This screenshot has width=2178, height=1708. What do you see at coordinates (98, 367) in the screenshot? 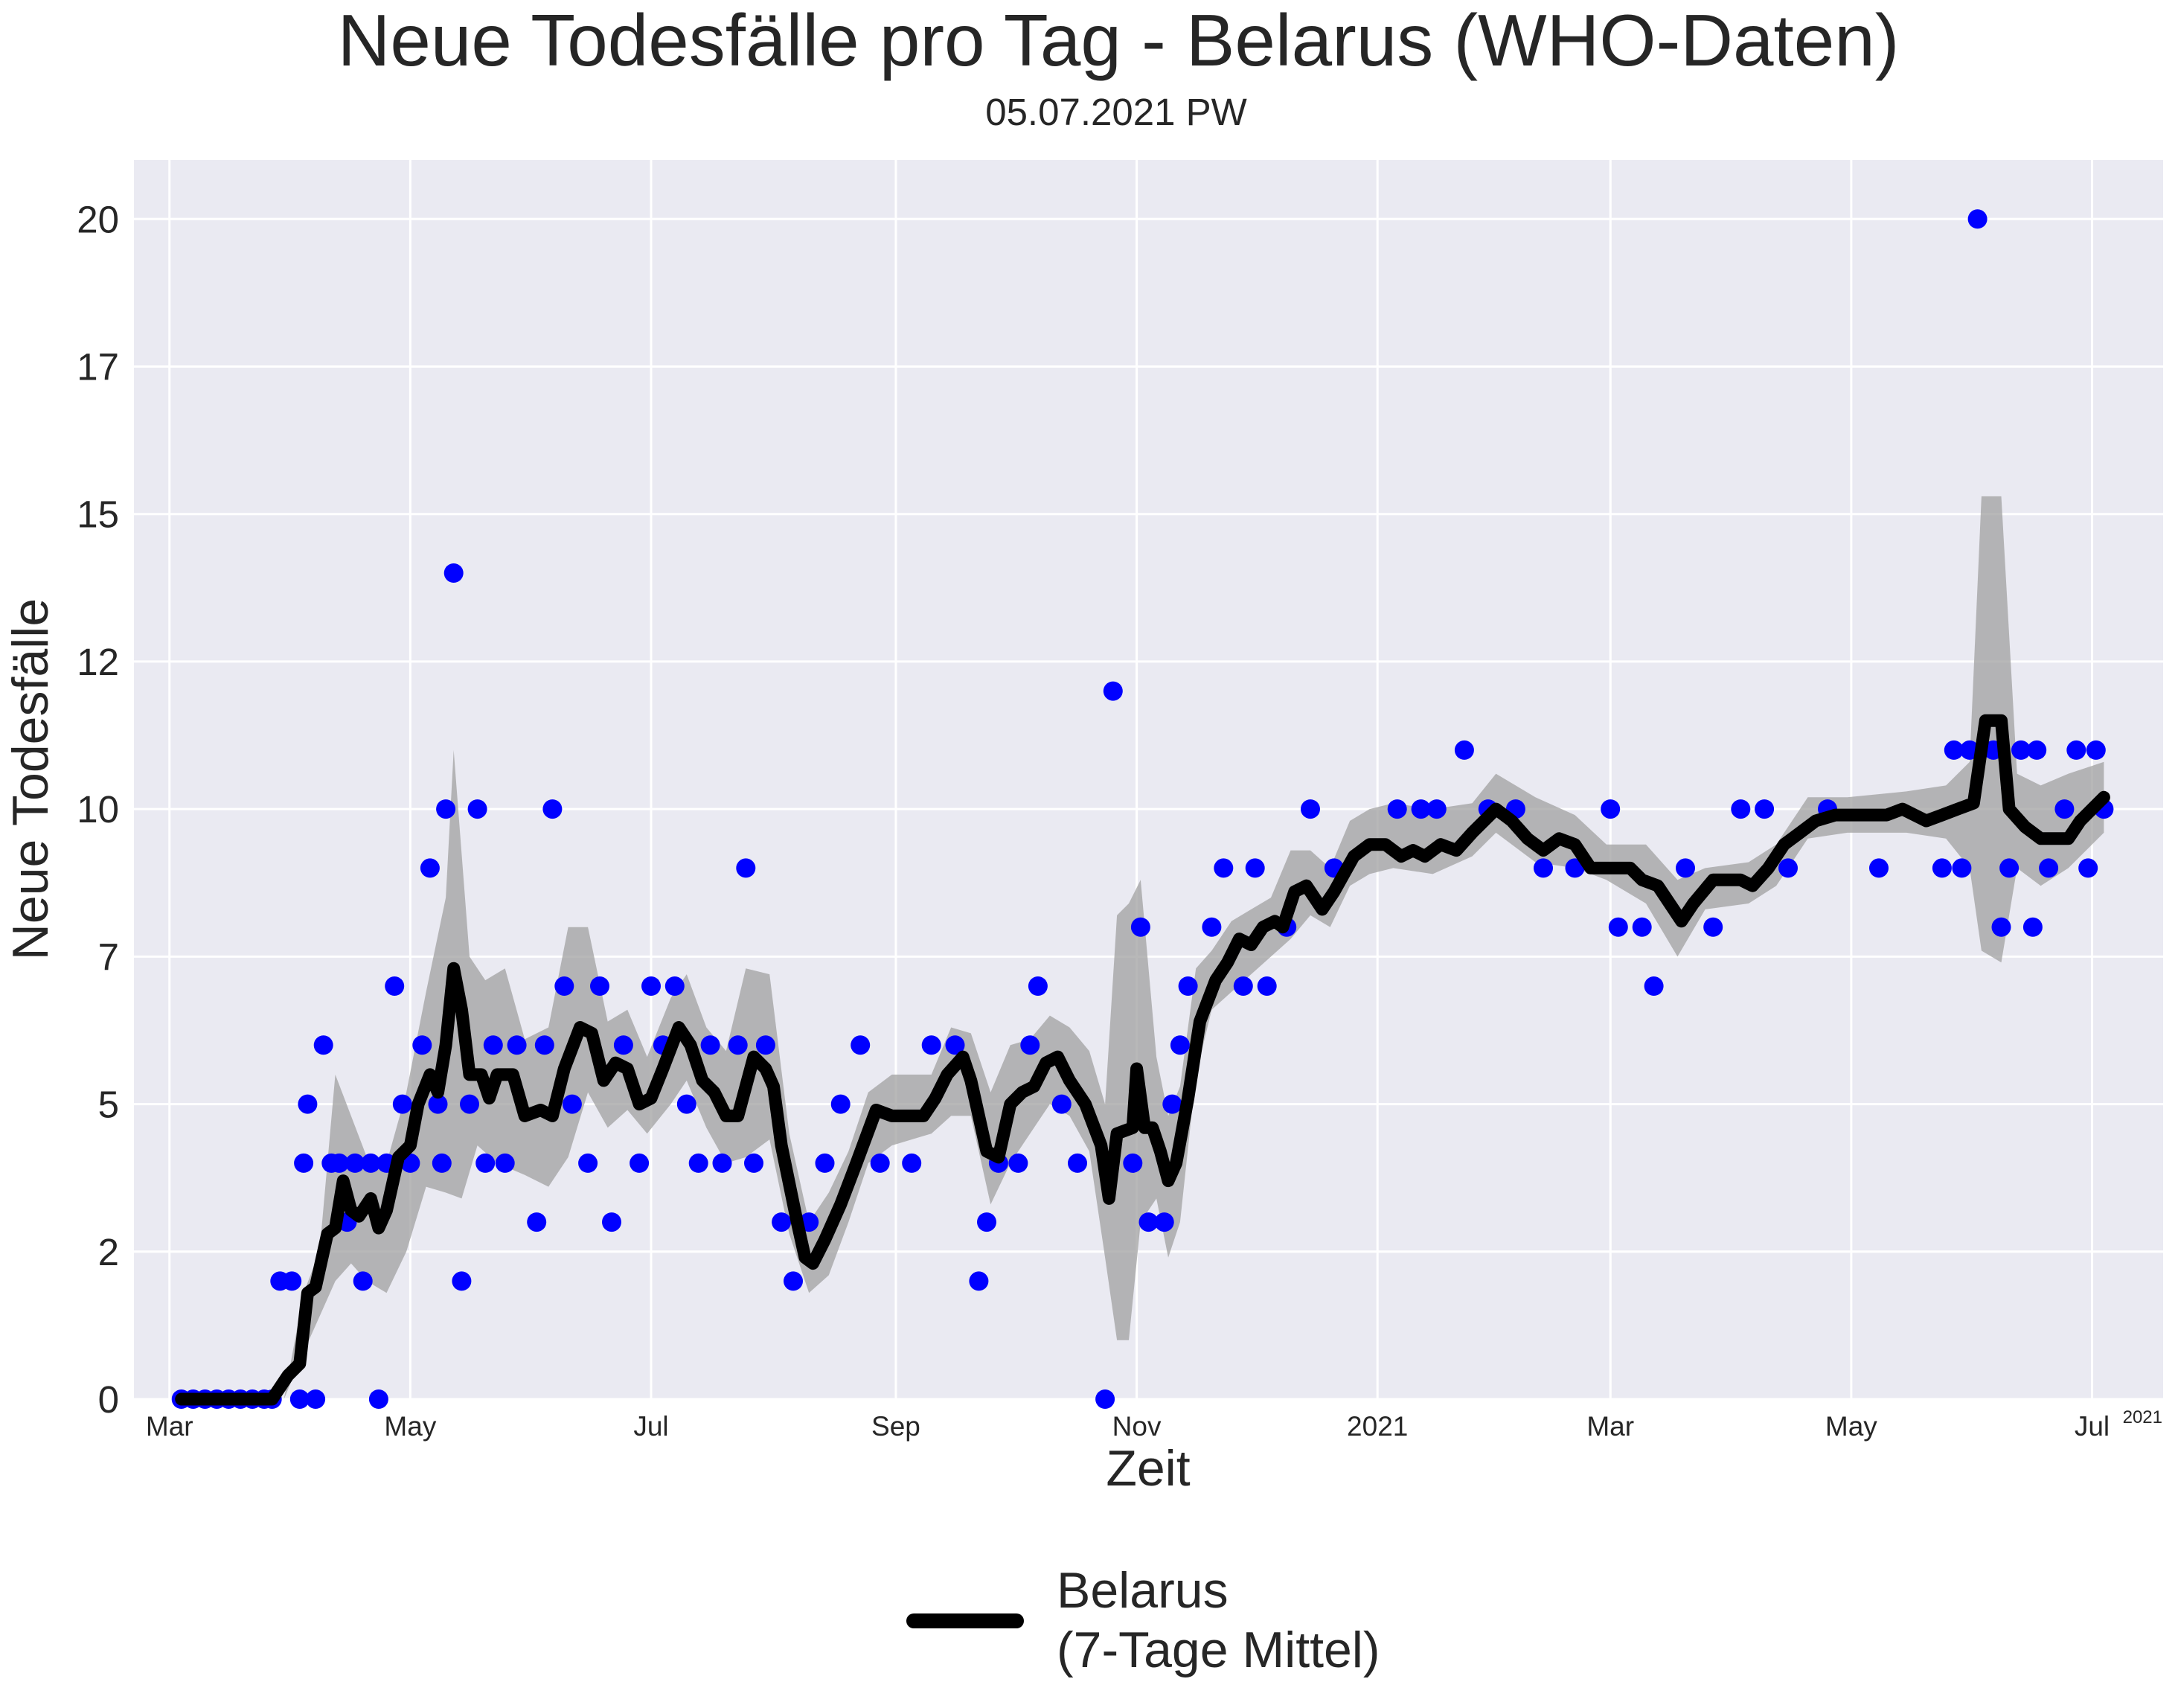
I see `y-tick-label: 17` at bounding box center [98, 367].